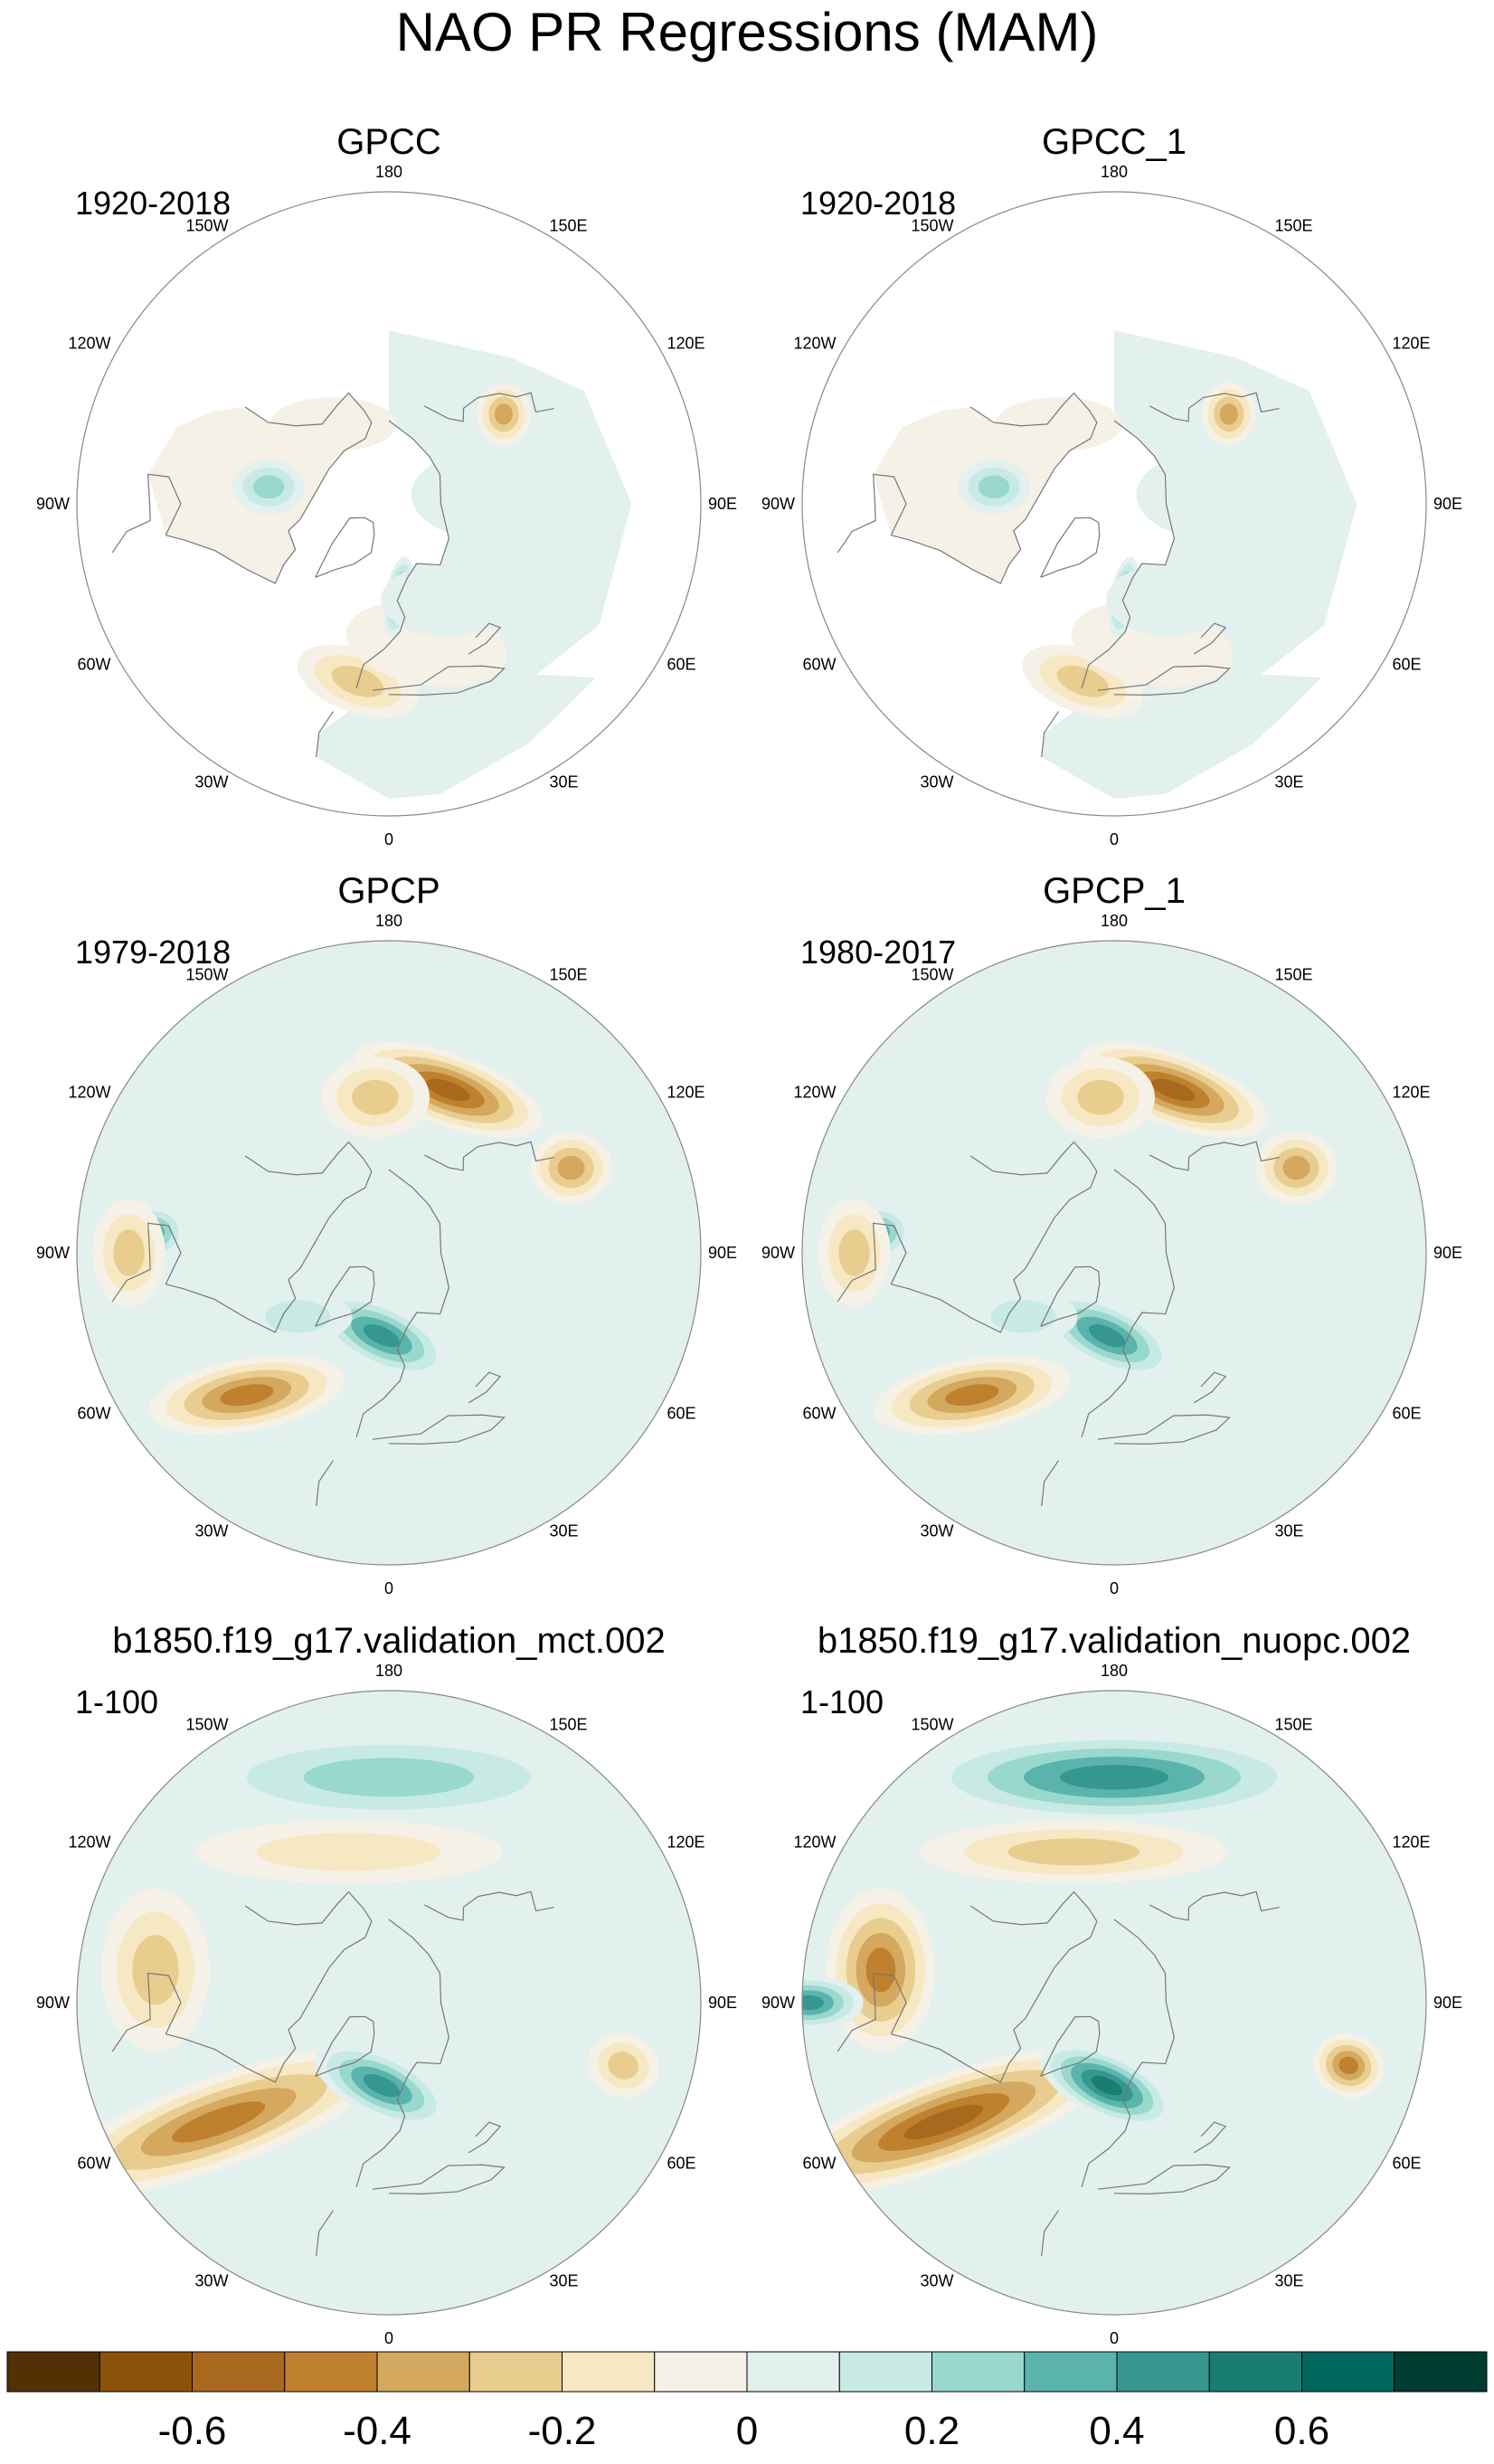 The width and height of the screenshot is (1494, 2464). Describe the element at coordinates (878, 952) in the screenshot. I see `panel-period: 1980-2017` at that location.